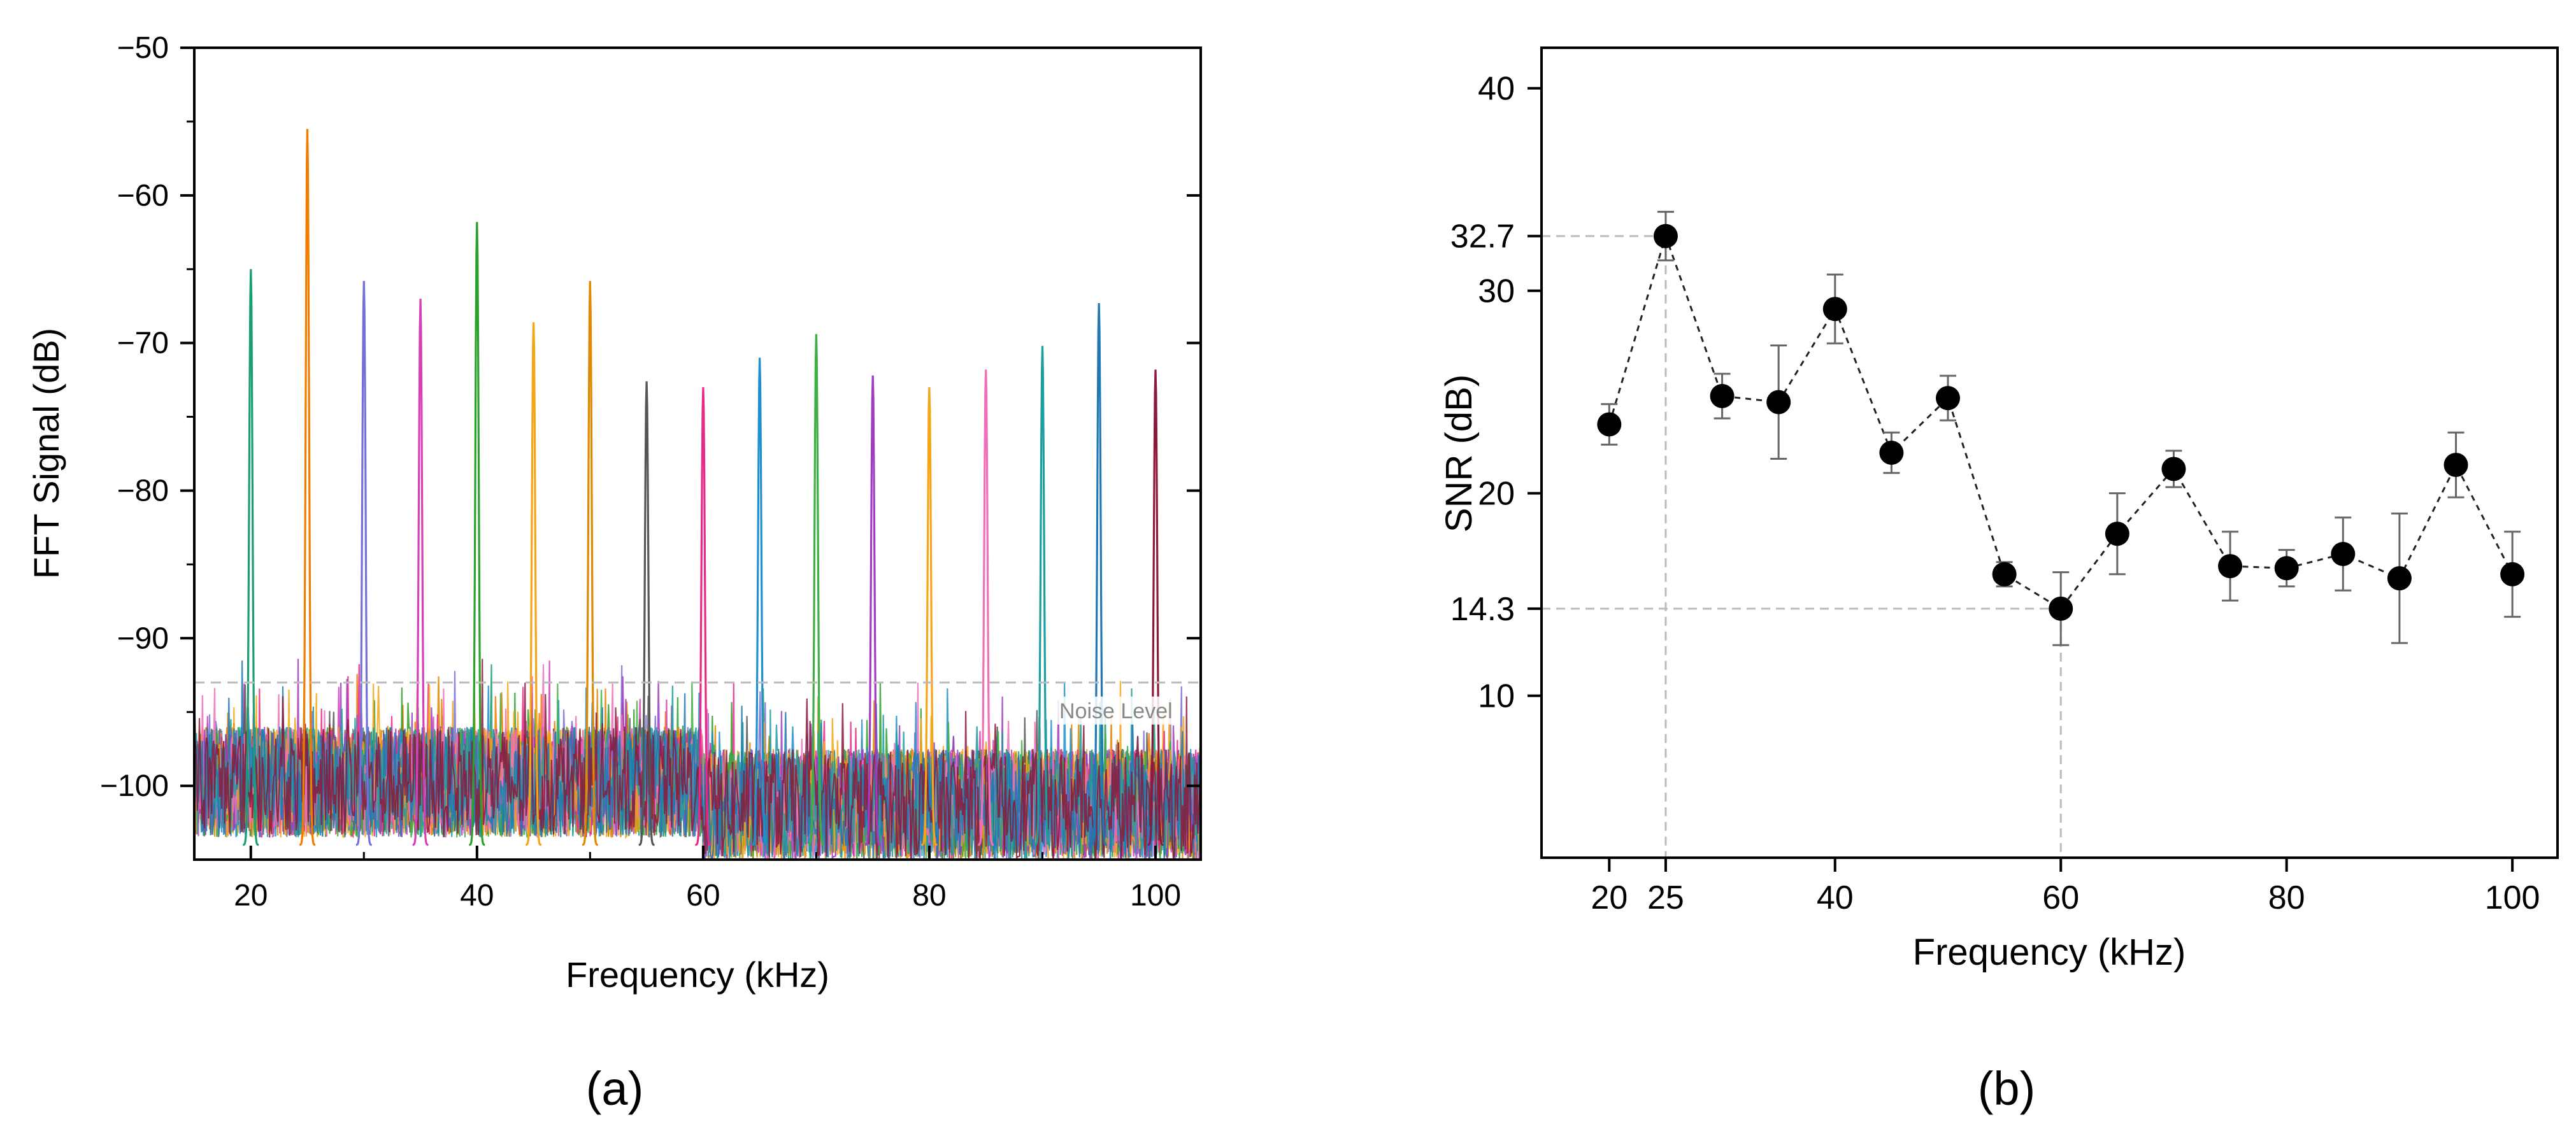  I want to click on snr-data-points, so click(2061, 422).